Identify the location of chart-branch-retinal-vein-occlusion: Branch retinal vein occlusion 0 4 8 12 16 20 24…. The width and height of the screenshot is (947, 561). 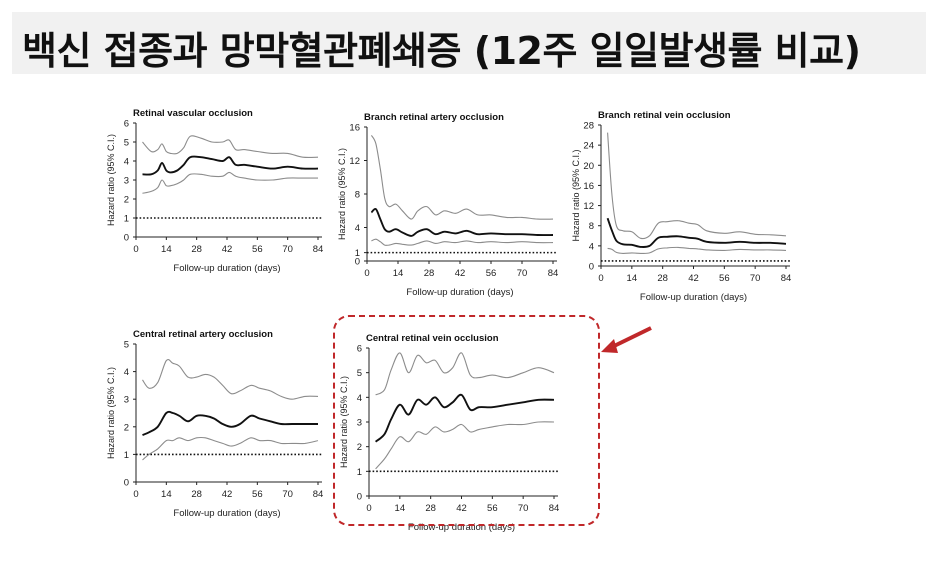
(682, 208).